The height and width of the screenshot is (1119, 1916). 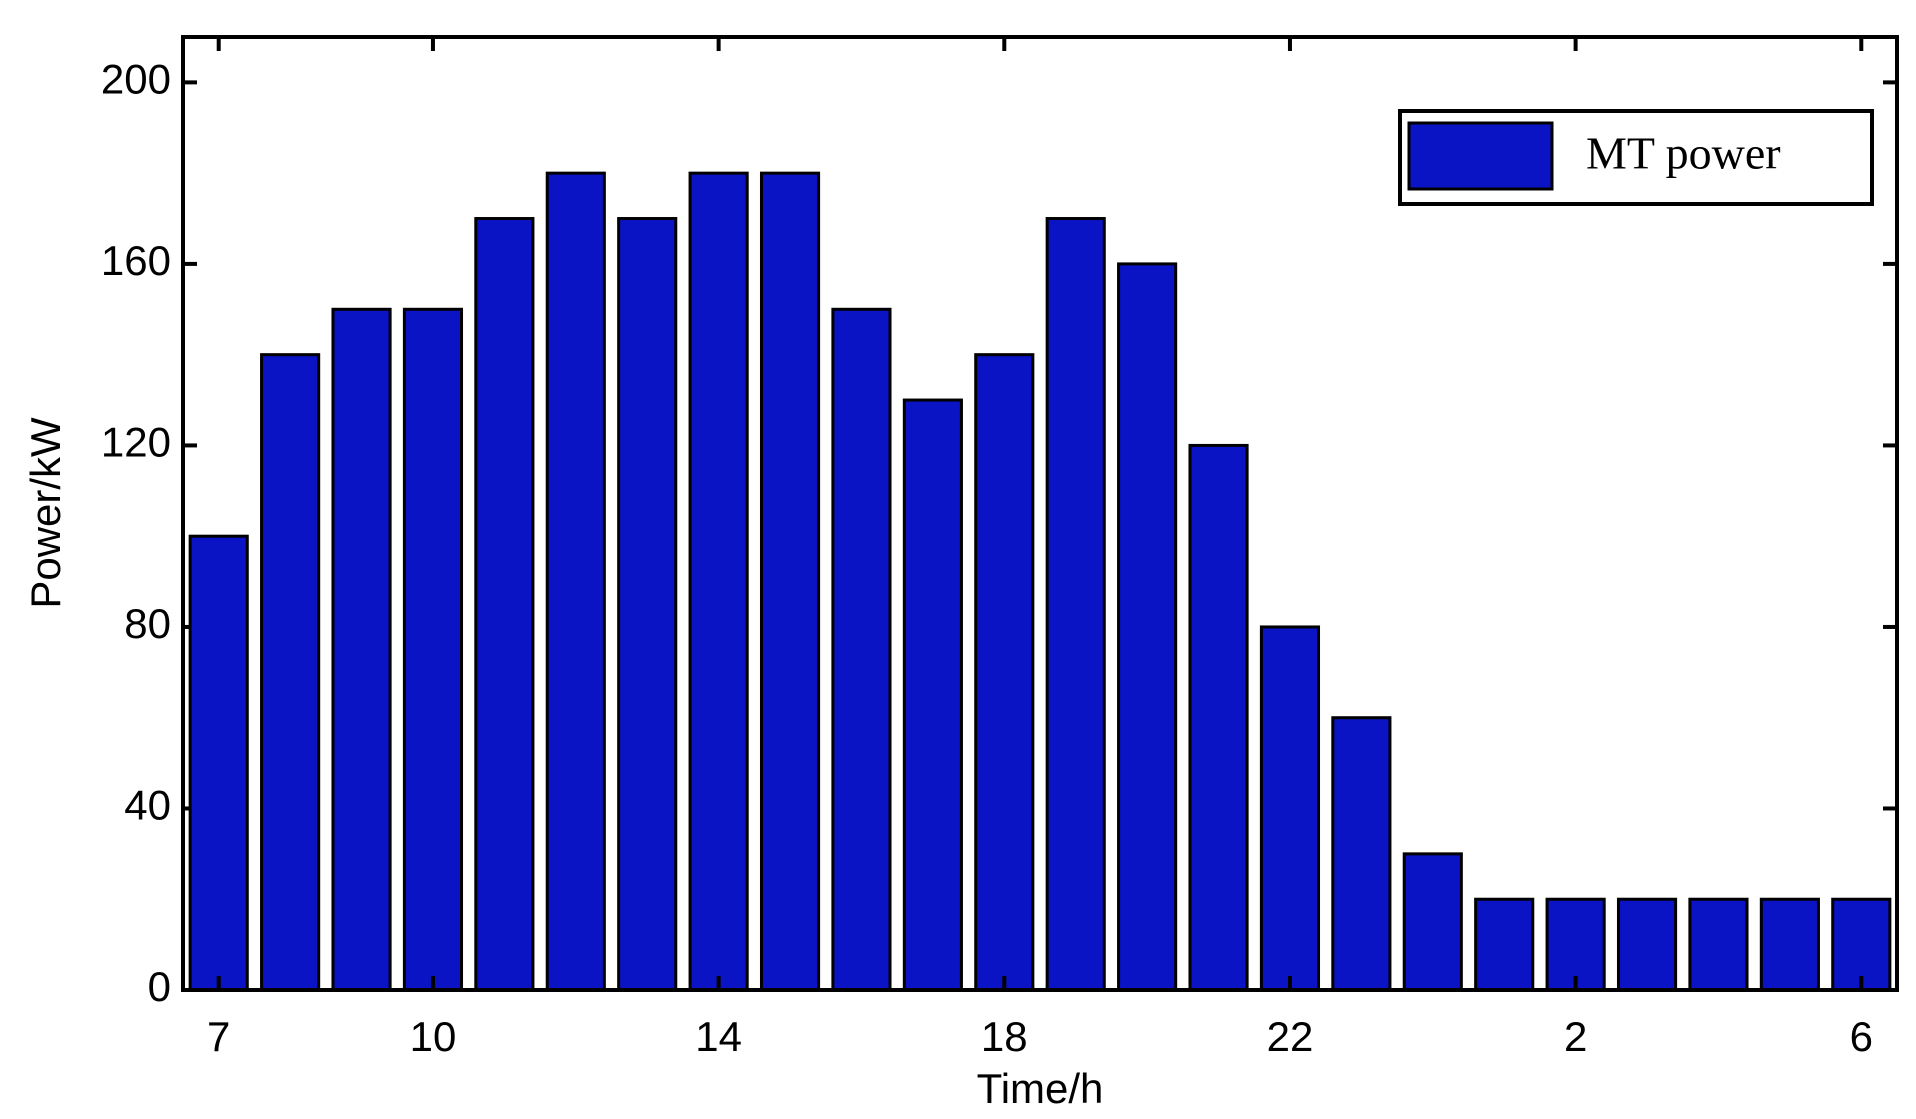 I want to click on y-tick-label: 120, so click(x=136, y=442).